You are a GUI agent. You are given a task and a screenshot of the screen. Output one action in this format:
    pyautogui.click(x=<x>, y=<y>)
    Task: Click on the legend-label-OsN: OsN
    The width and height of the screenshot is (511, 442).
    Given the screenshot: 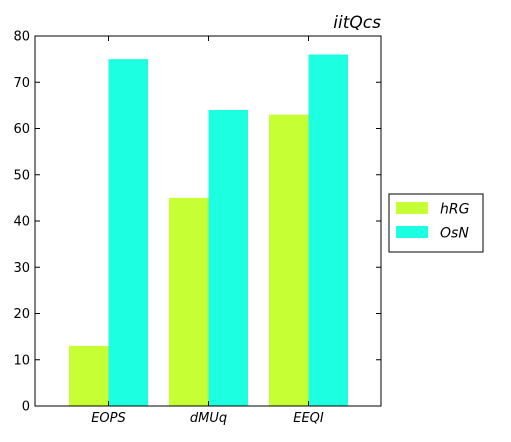 What is the action you would take?
    pyautogui.click(x=454, y=234)
    